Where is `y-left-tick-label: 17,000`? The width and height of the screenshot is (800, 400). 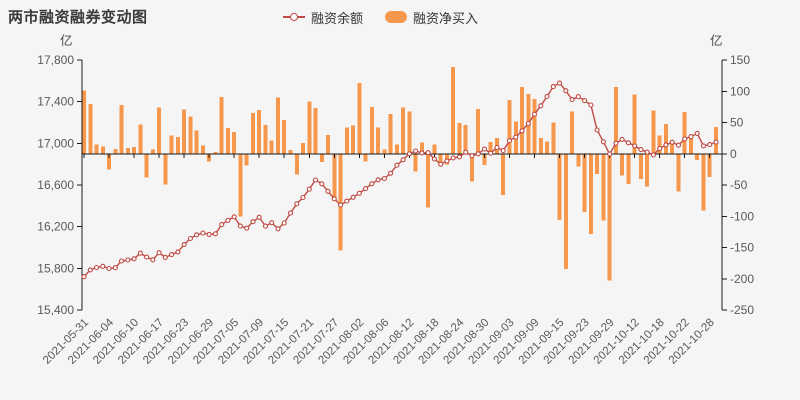
y-left-tick-label: 17,000 is located at coordinates (55, 143).